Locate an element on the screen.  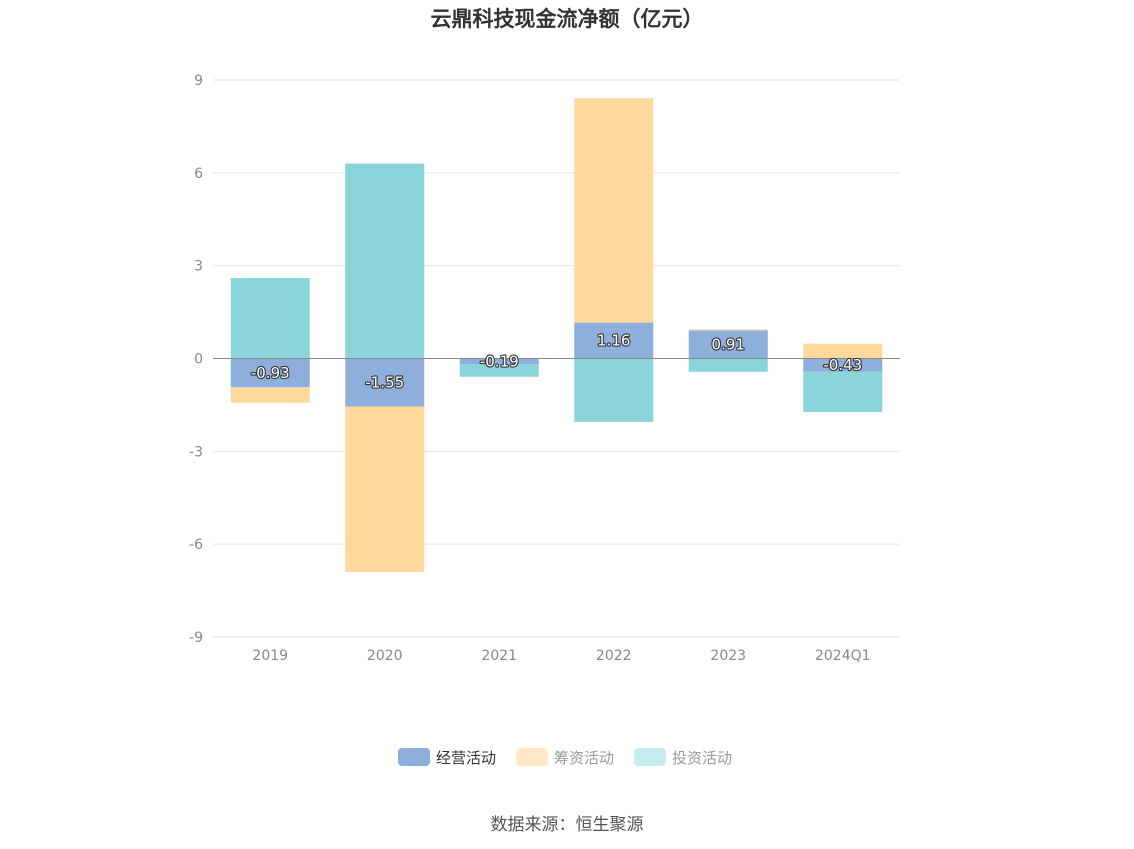
data-label: -0.43 is located at coordinates (842, 365).